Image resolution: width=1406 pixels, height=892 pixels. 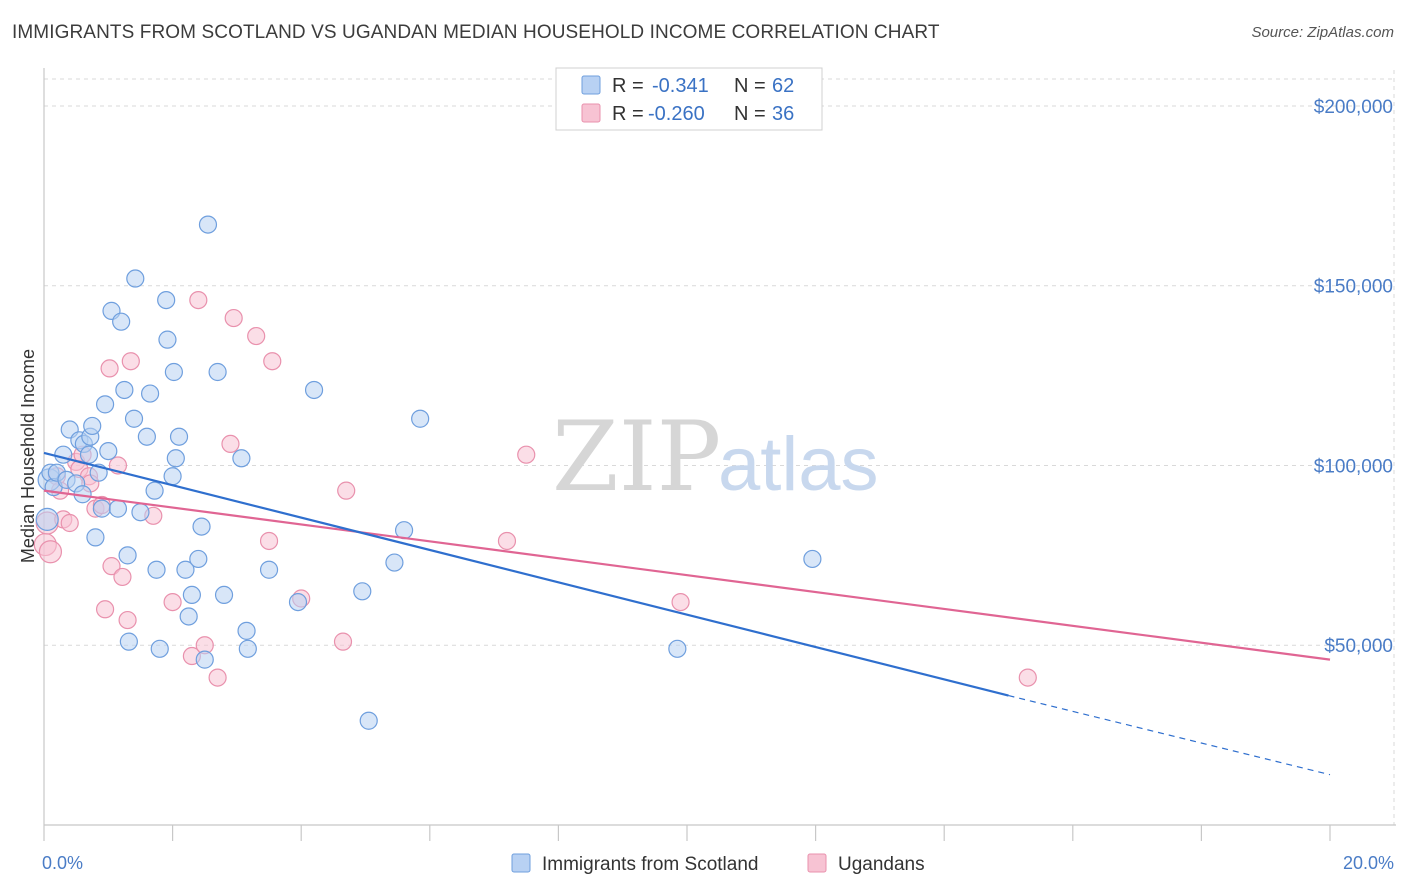 I want to click on y-tick-label-0: $50,000, so click(x=1358, y=646).